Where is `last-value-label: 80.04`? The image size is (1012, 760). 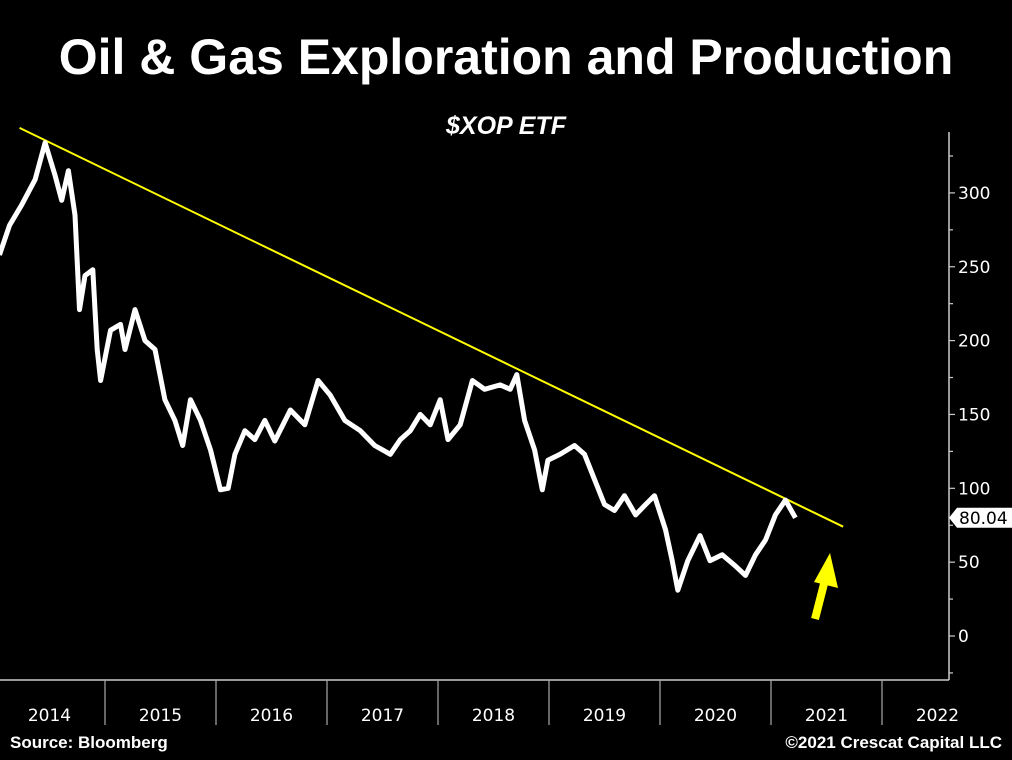
last-value-label: 80.04 is located at coordinates (983, 519).